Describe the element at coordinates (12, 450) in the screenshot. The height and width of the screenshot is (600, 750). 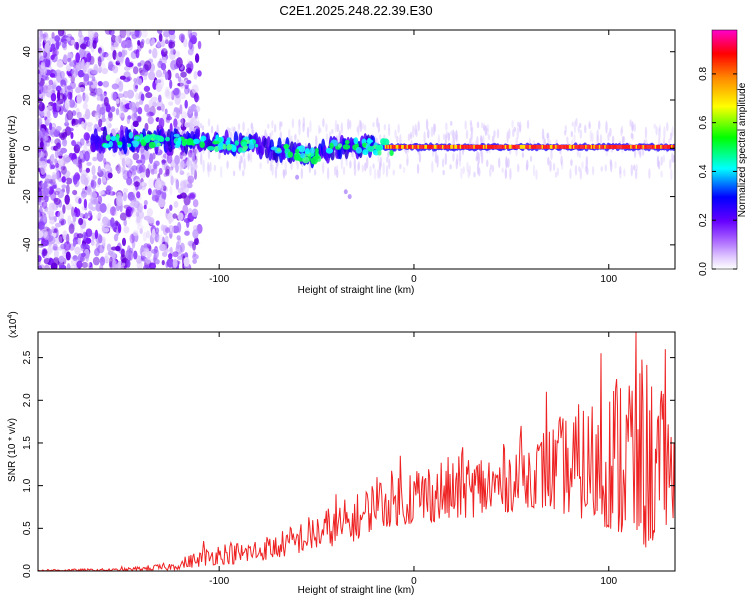
I see `snr-y-label: SNR (10 * v/v)` at that location.